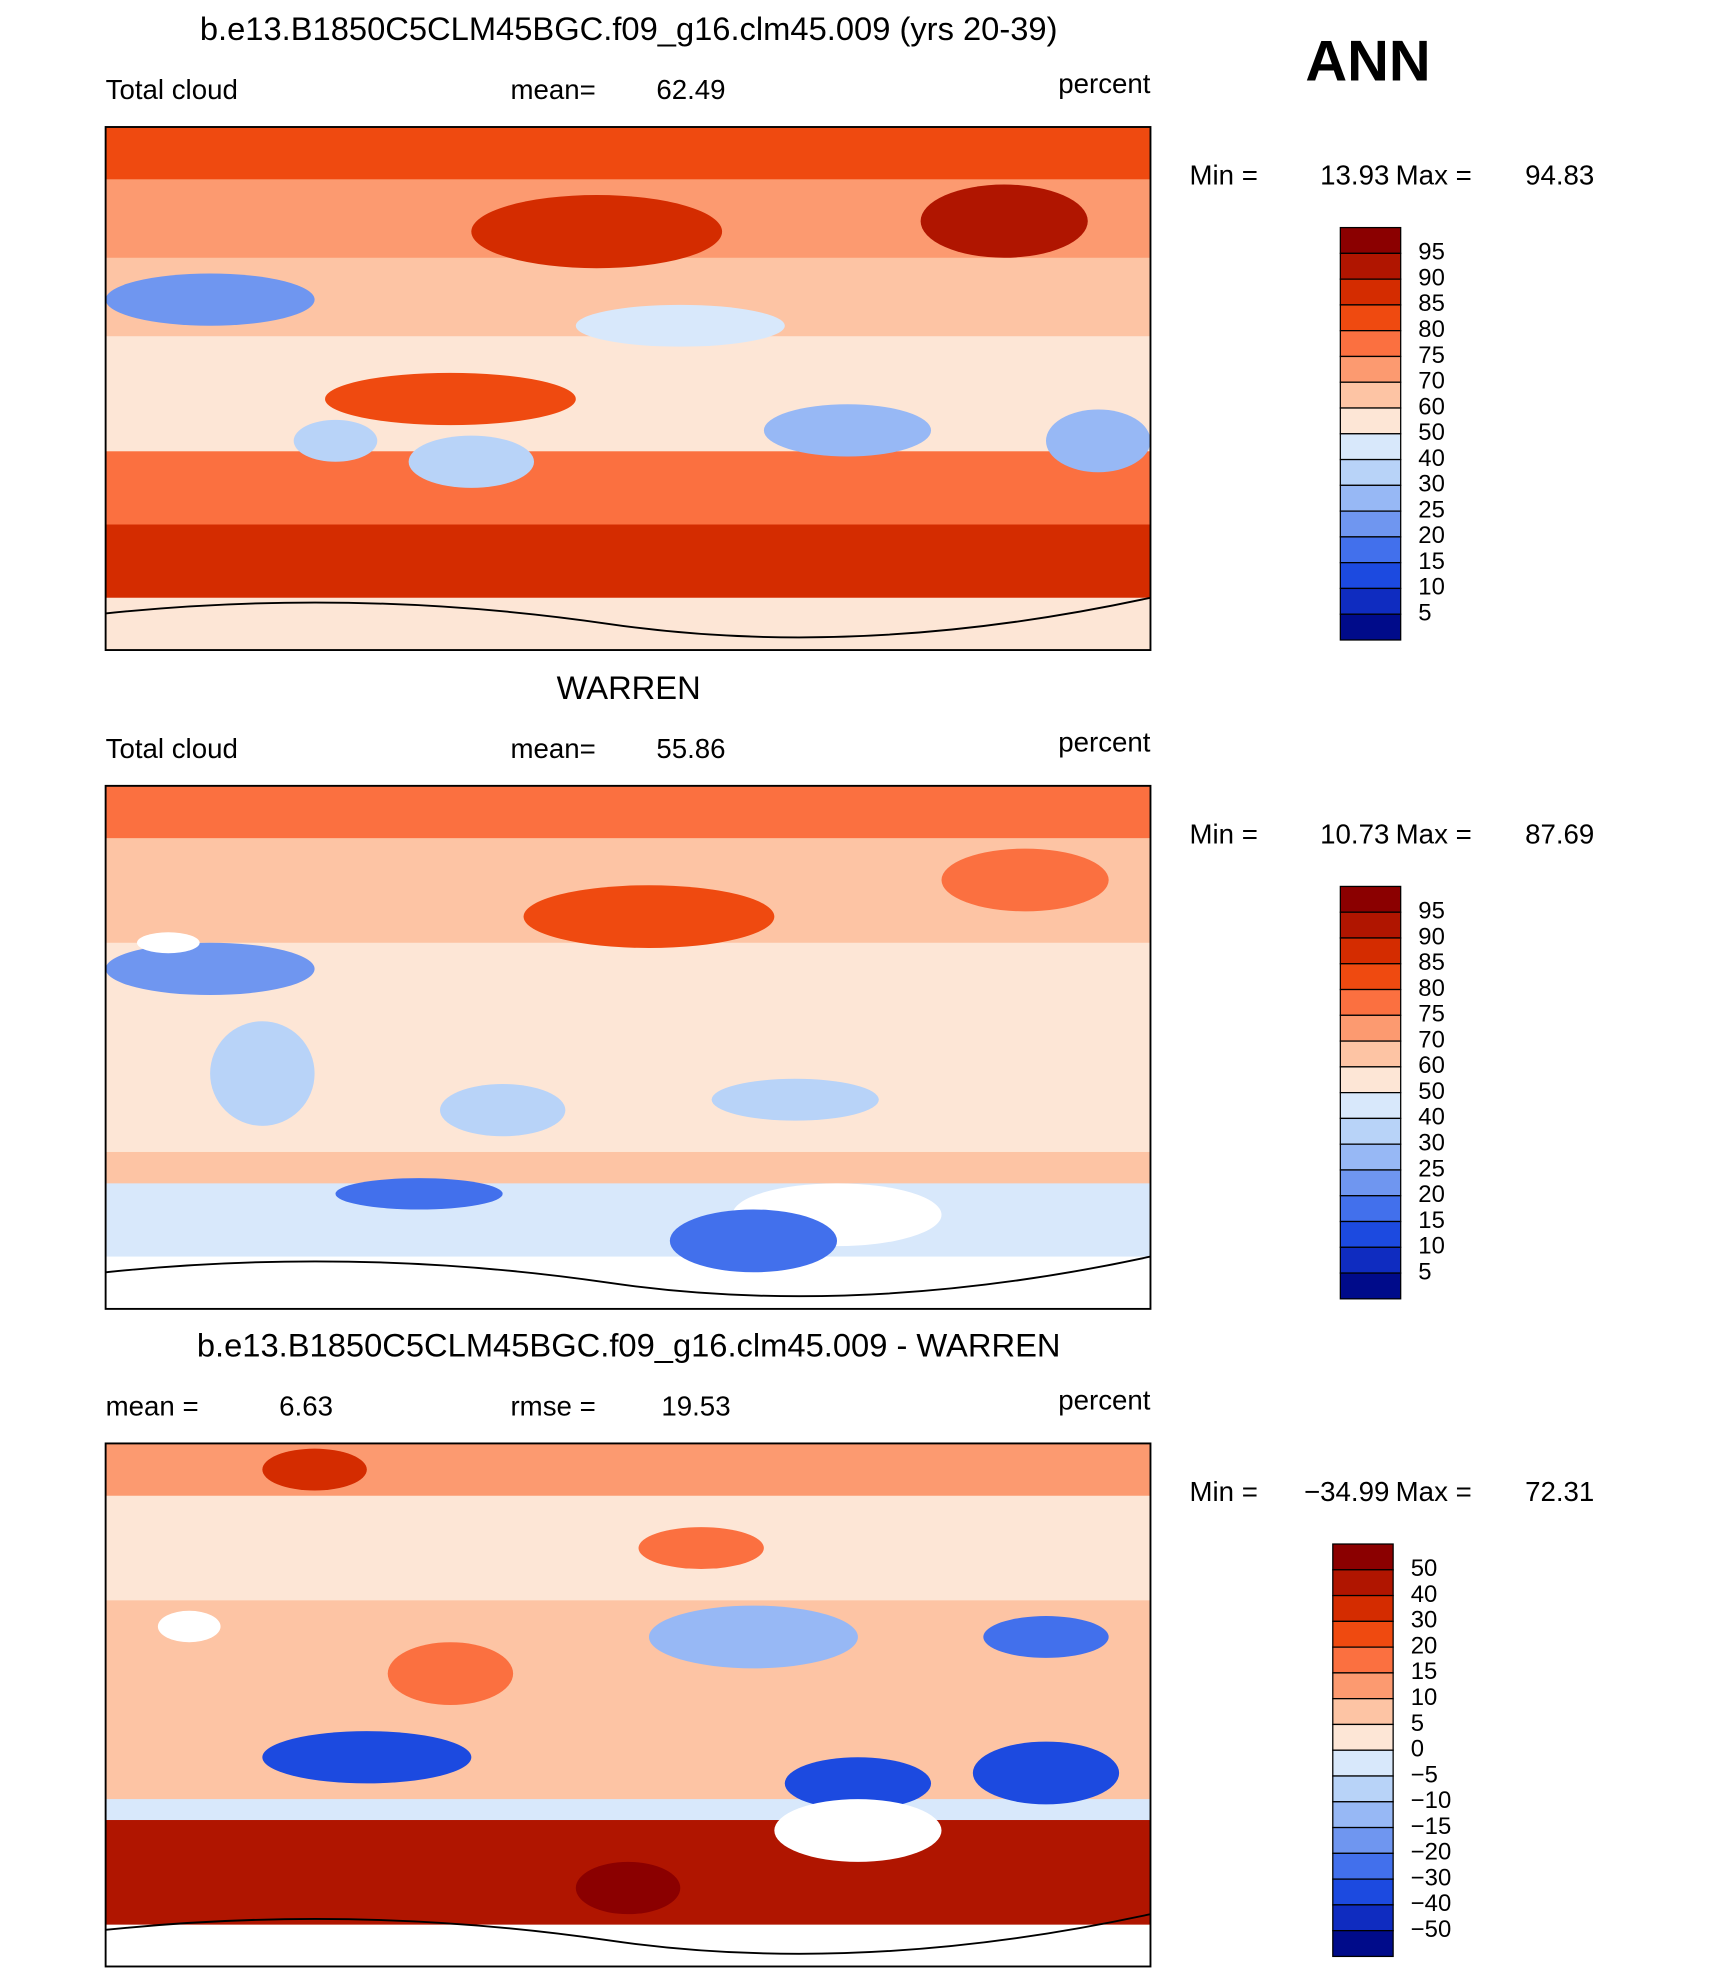  What do you see at coordinates (1367, 62) in the screenshot?
I see `season-label: ANN` at bounding box center [1367, 62].